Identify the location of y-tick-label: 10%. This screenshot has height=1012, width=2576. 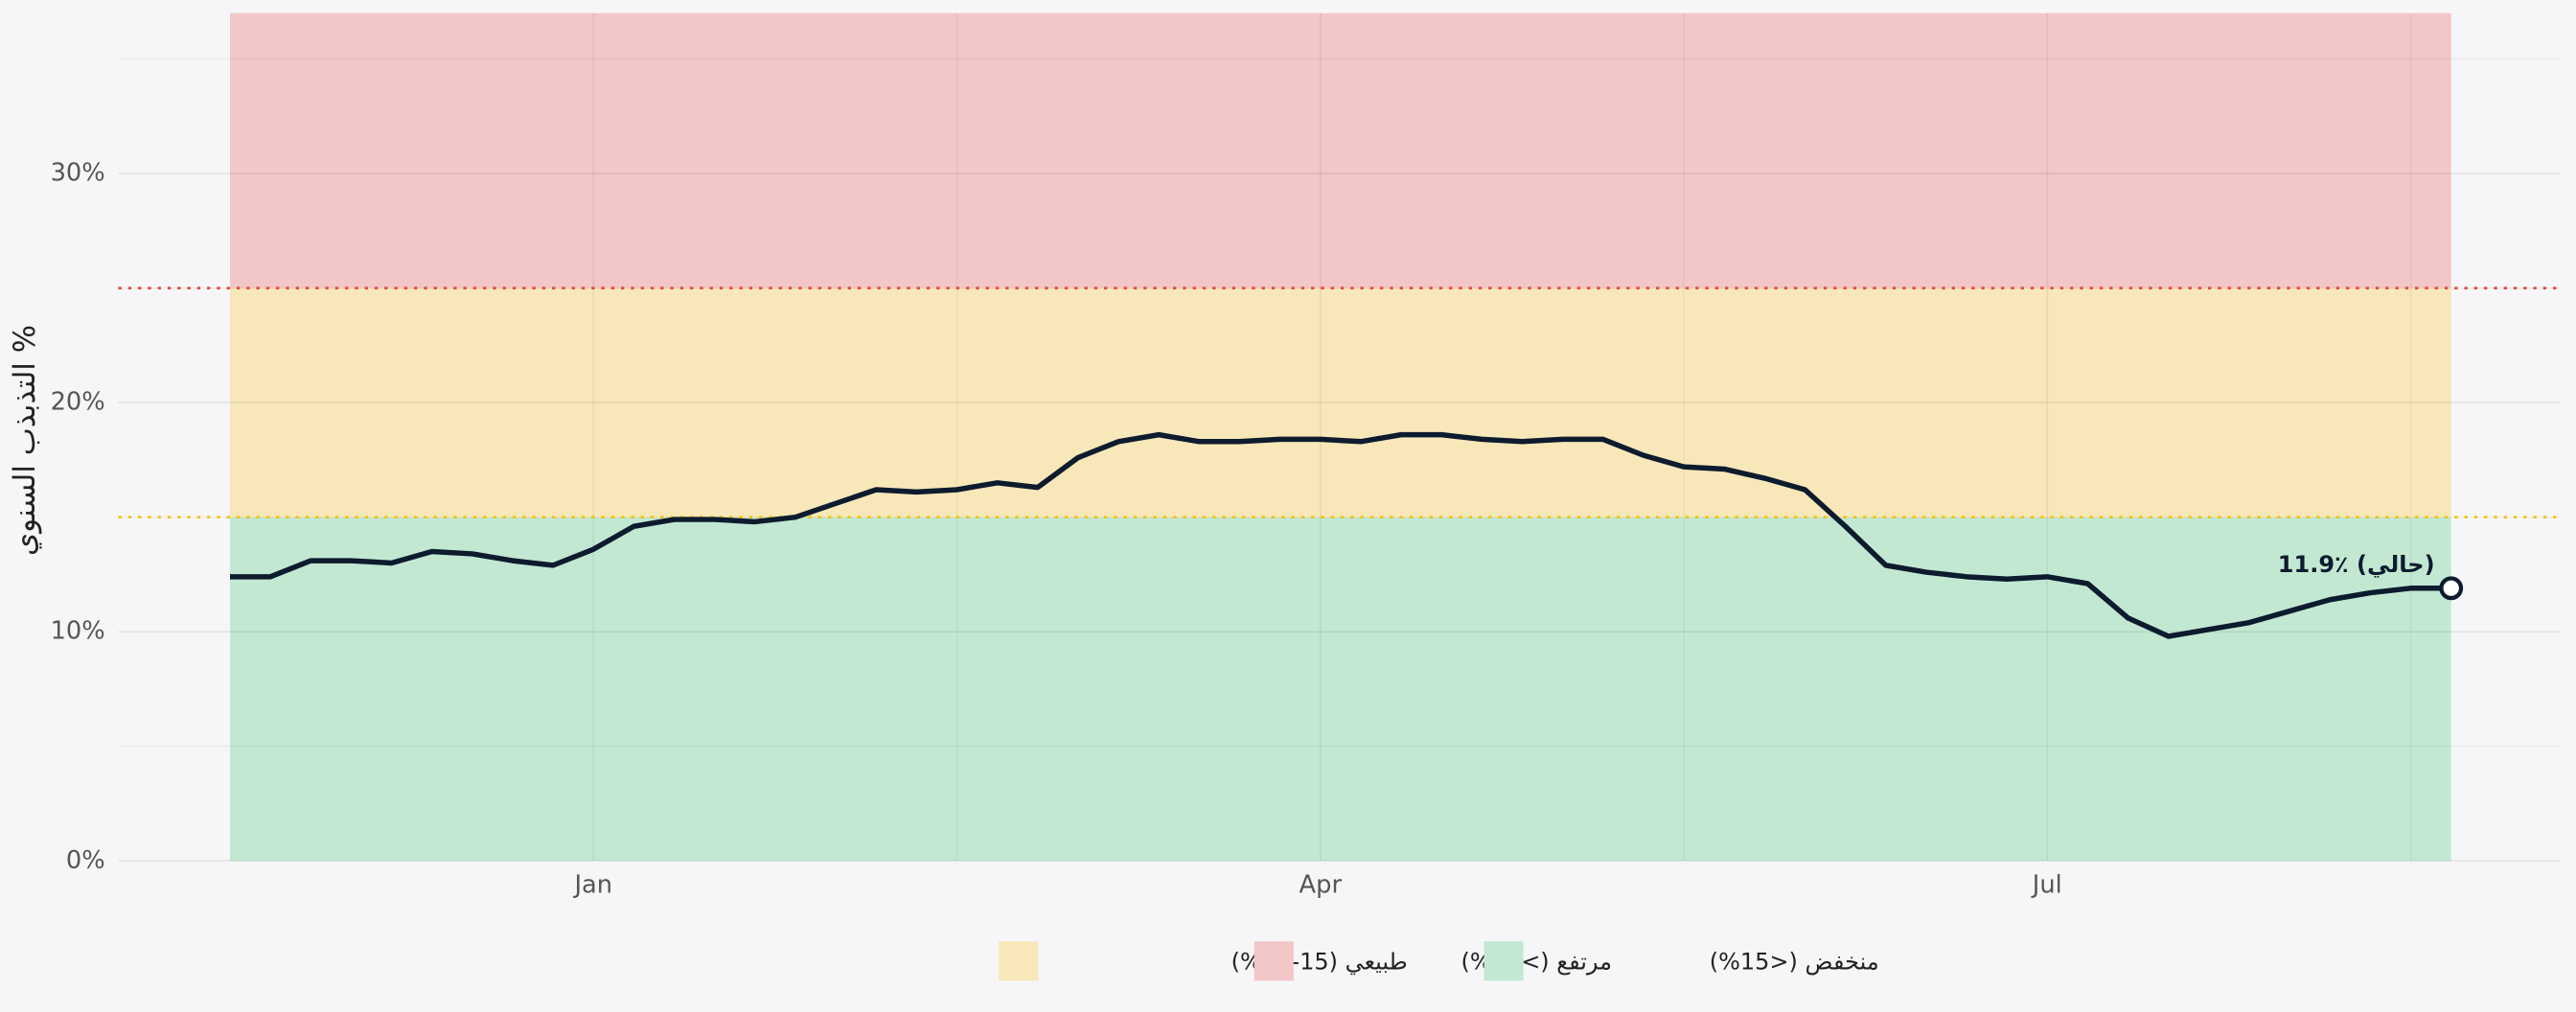
(78, 631).